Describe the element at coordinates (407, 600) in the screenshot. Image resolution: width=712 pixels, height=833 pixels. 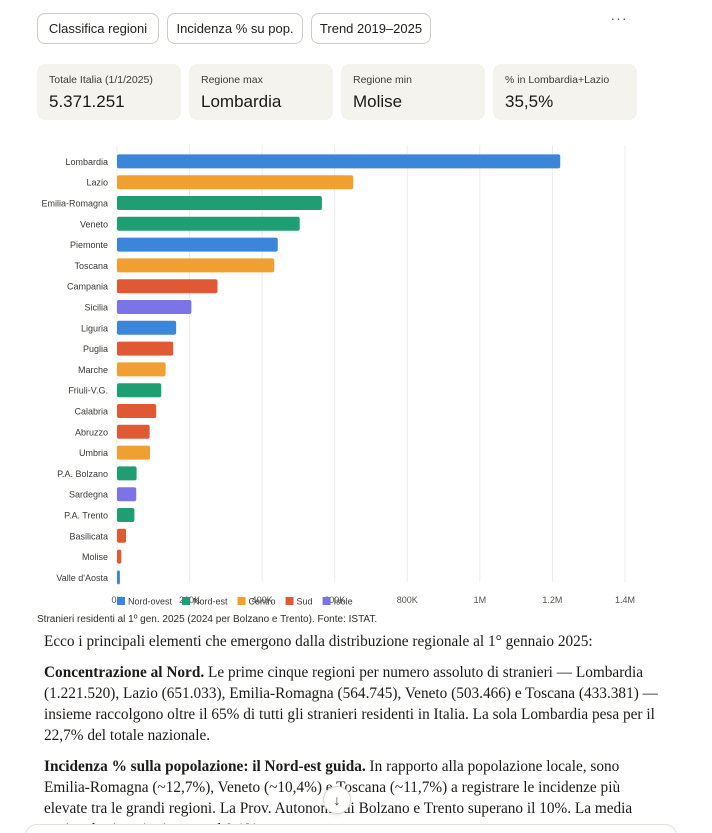
I see `x-tick-label: 800K` at that location.